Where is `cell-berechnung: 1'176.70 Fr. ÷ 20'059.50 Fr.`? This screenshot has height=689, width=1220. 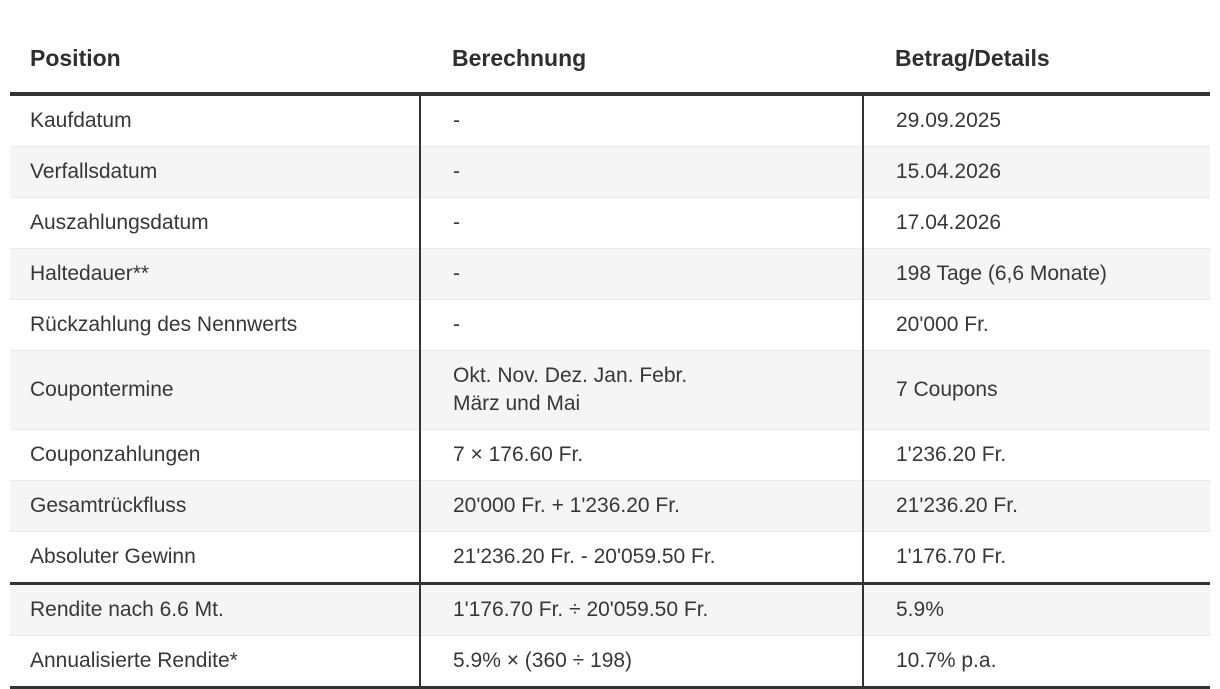
cell-berechnung: 1'176.70 Fr. ÷ 20'059.50 Fr. is located at coordinates (641, 609).